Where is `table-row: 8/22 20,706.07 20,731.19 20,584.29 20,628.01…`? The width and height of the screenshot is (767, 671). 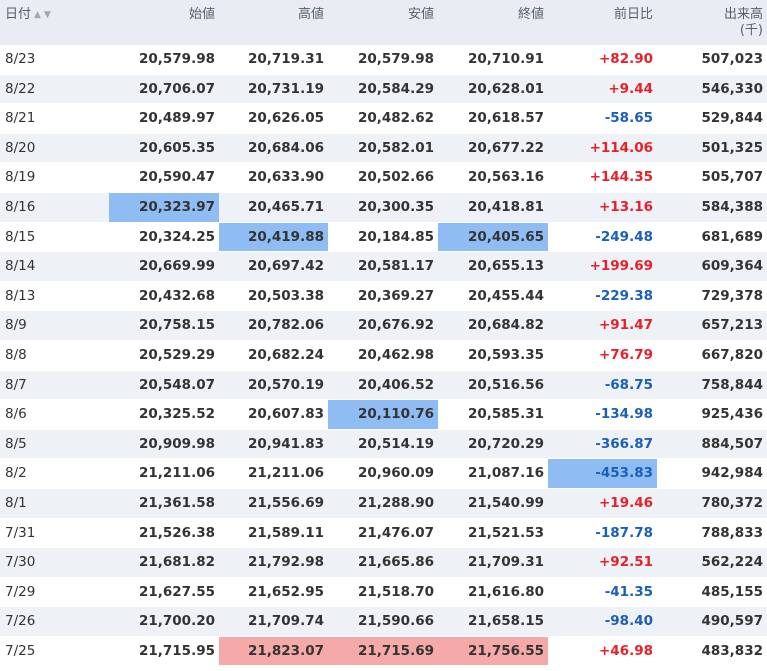
table-row: 8/22 20,706.07 20,731.19 20,584.29 20,628.01… is located at coordinates (383, 89).